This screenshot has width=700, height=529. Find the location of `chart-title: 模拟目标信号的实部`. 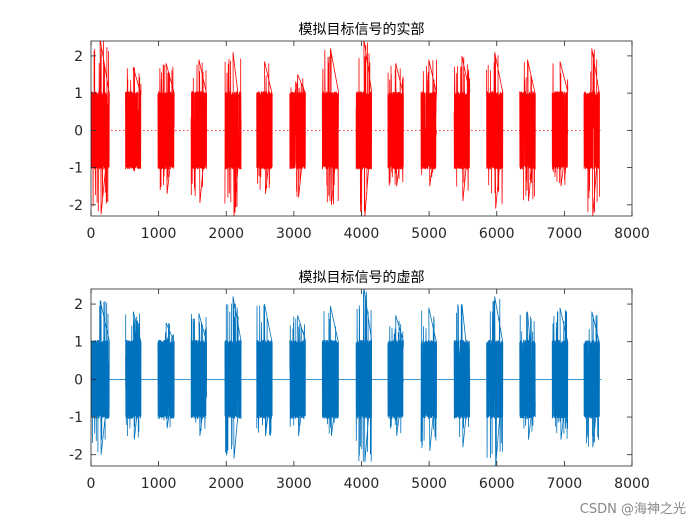

chart-title: 模拟目标信号的实部 is located at coordinates (362, 30).